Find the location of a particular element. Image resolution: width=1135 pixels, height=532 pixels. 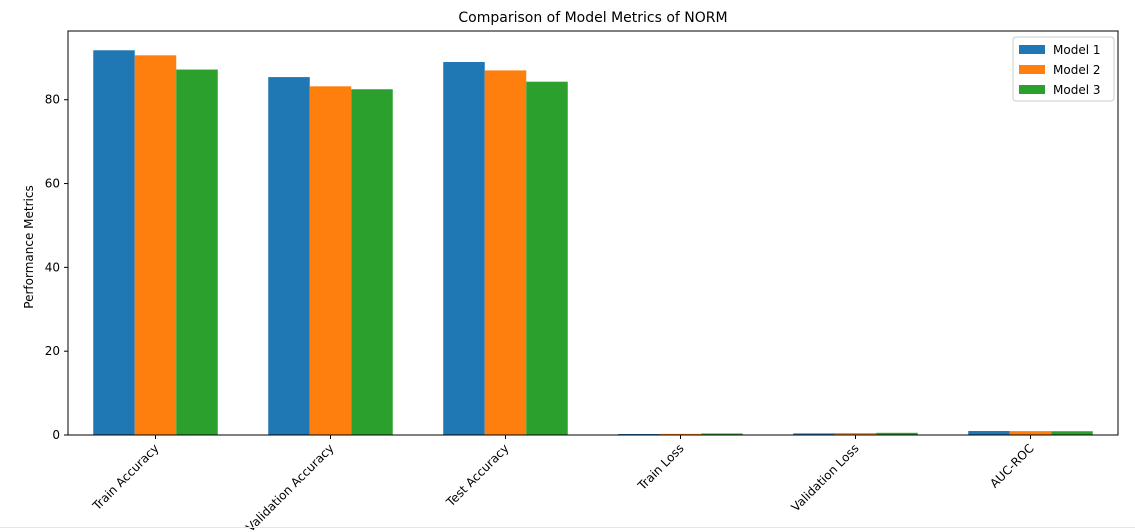

y-tick-label: 20 is located at coordinates (52, 351).